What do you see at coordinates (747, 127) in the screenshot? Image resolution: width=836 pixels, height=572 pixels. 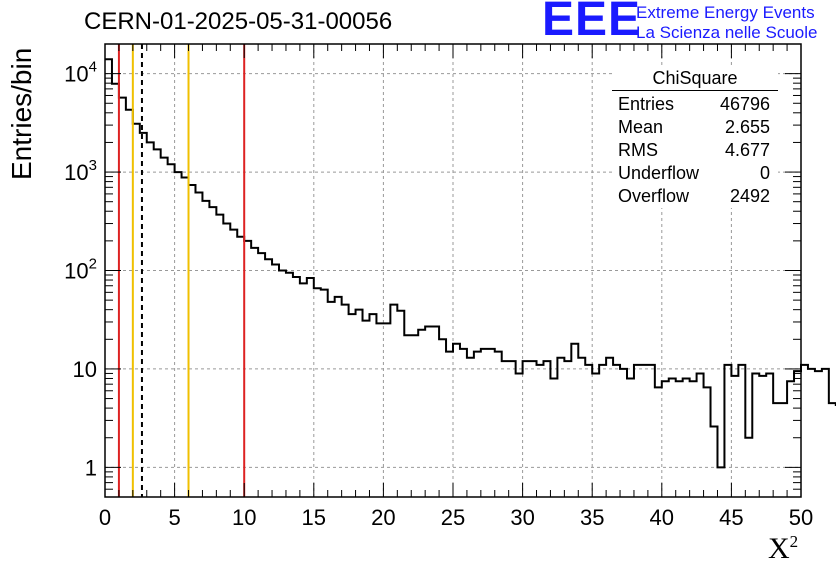 I see `stats-value: 2.655` at bounding box center [747, 127].